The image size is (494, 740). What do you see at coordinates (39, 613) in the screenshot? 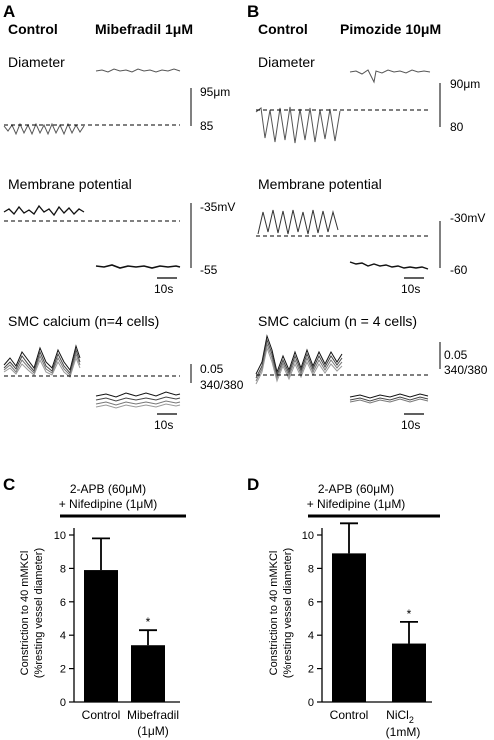
I see `panel-c-ylabel-line2: (%resting vessel diameter)` at bounding box center [39, 613].